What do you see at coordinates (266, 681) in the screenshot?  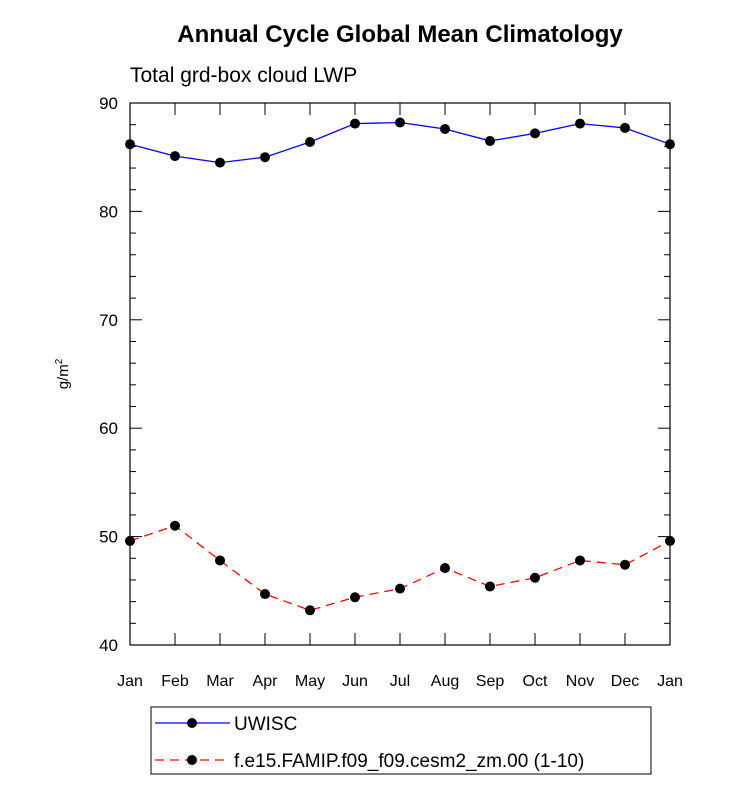 I see `x-tick-label: Apr` at bounding box center [266, 681].